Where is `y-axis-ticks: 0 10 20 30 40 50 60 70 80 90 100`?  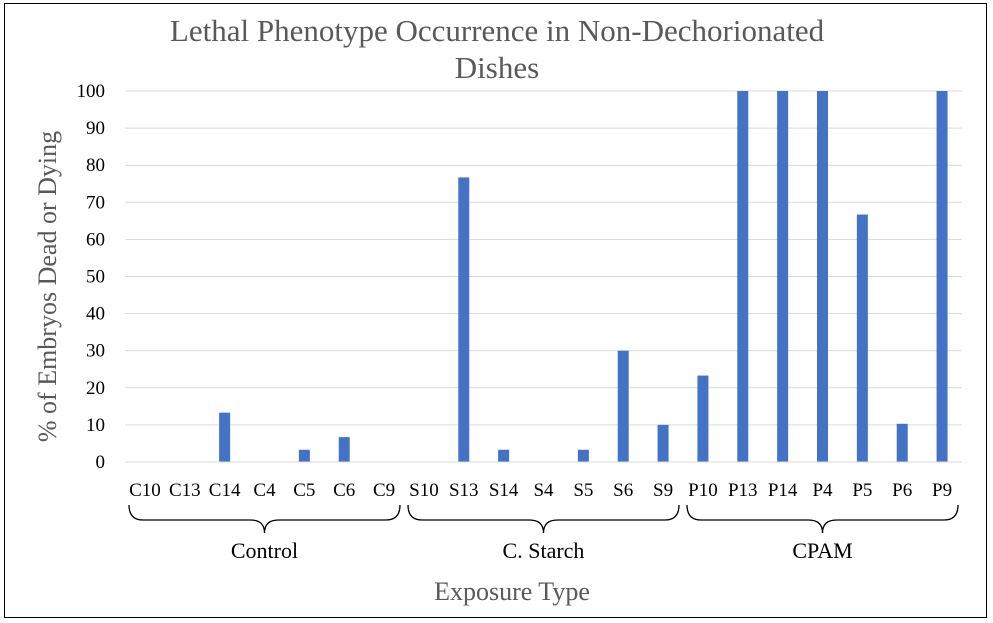 y-axis-ticks: 0 10 20 30 40 50 60 70 80 90 100 is located at coordinates (91, 277).